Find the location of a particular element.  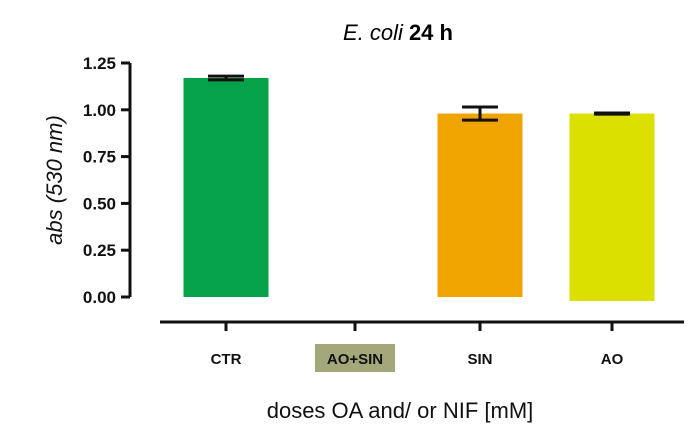

x-axis-label: doses OA and/ or NIF [mM] is located at coordinates (400, 410).